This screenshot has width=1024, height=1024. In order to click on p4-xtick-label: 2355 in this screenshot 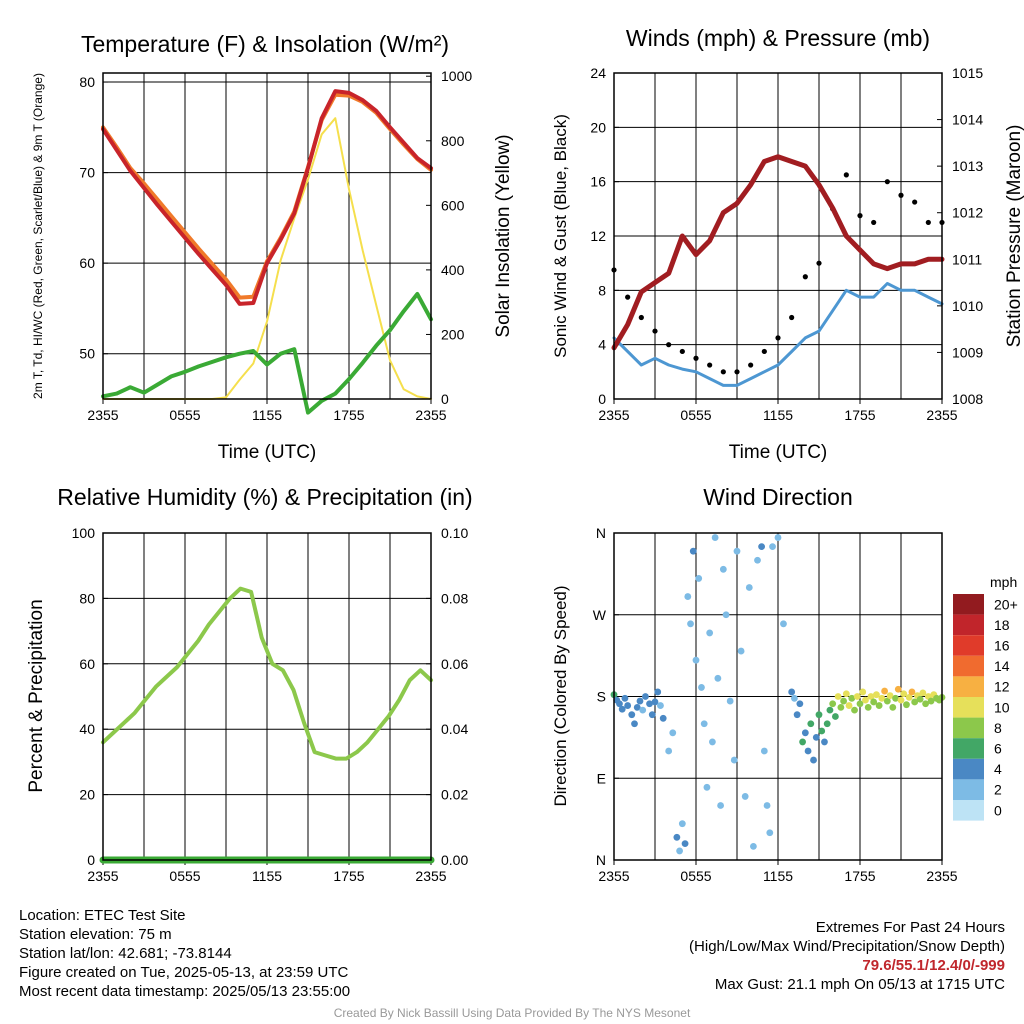, I will do `click(941, 876)`.